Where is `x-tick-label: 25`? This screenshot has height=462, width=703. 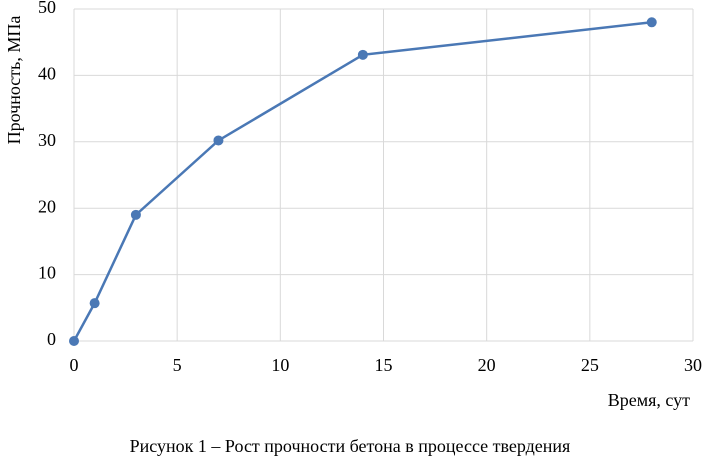
x-tick-label: 25 is located at coordinates (590, 365).